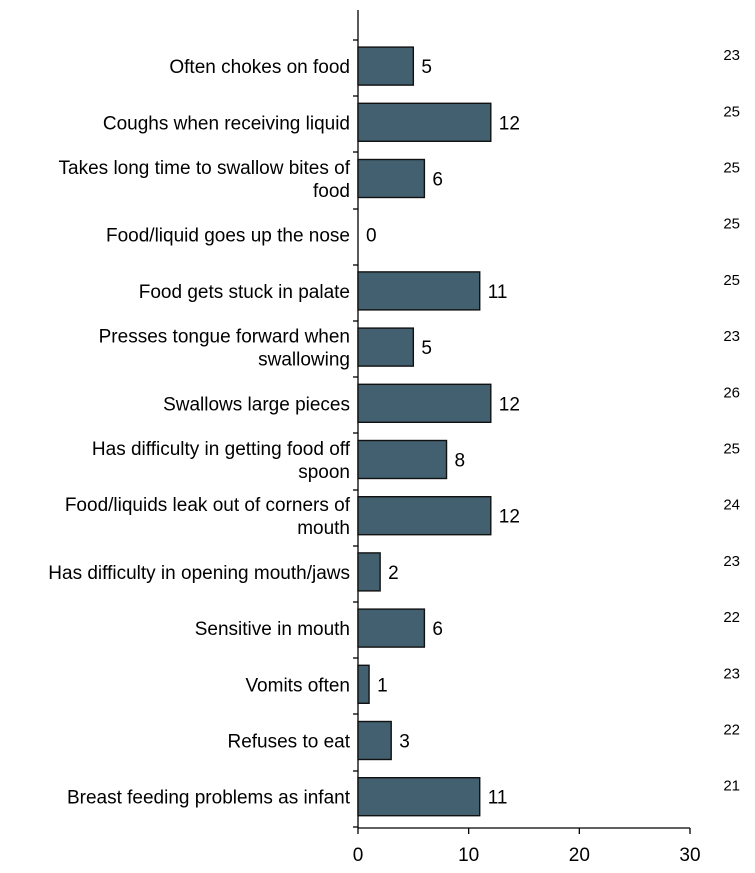 This screenshot has width=755, height=873. What do you see at coordinates (288, 742) in the screenshot?
I see `category-label: Refuses to eat` at bounding box center [288, 742].